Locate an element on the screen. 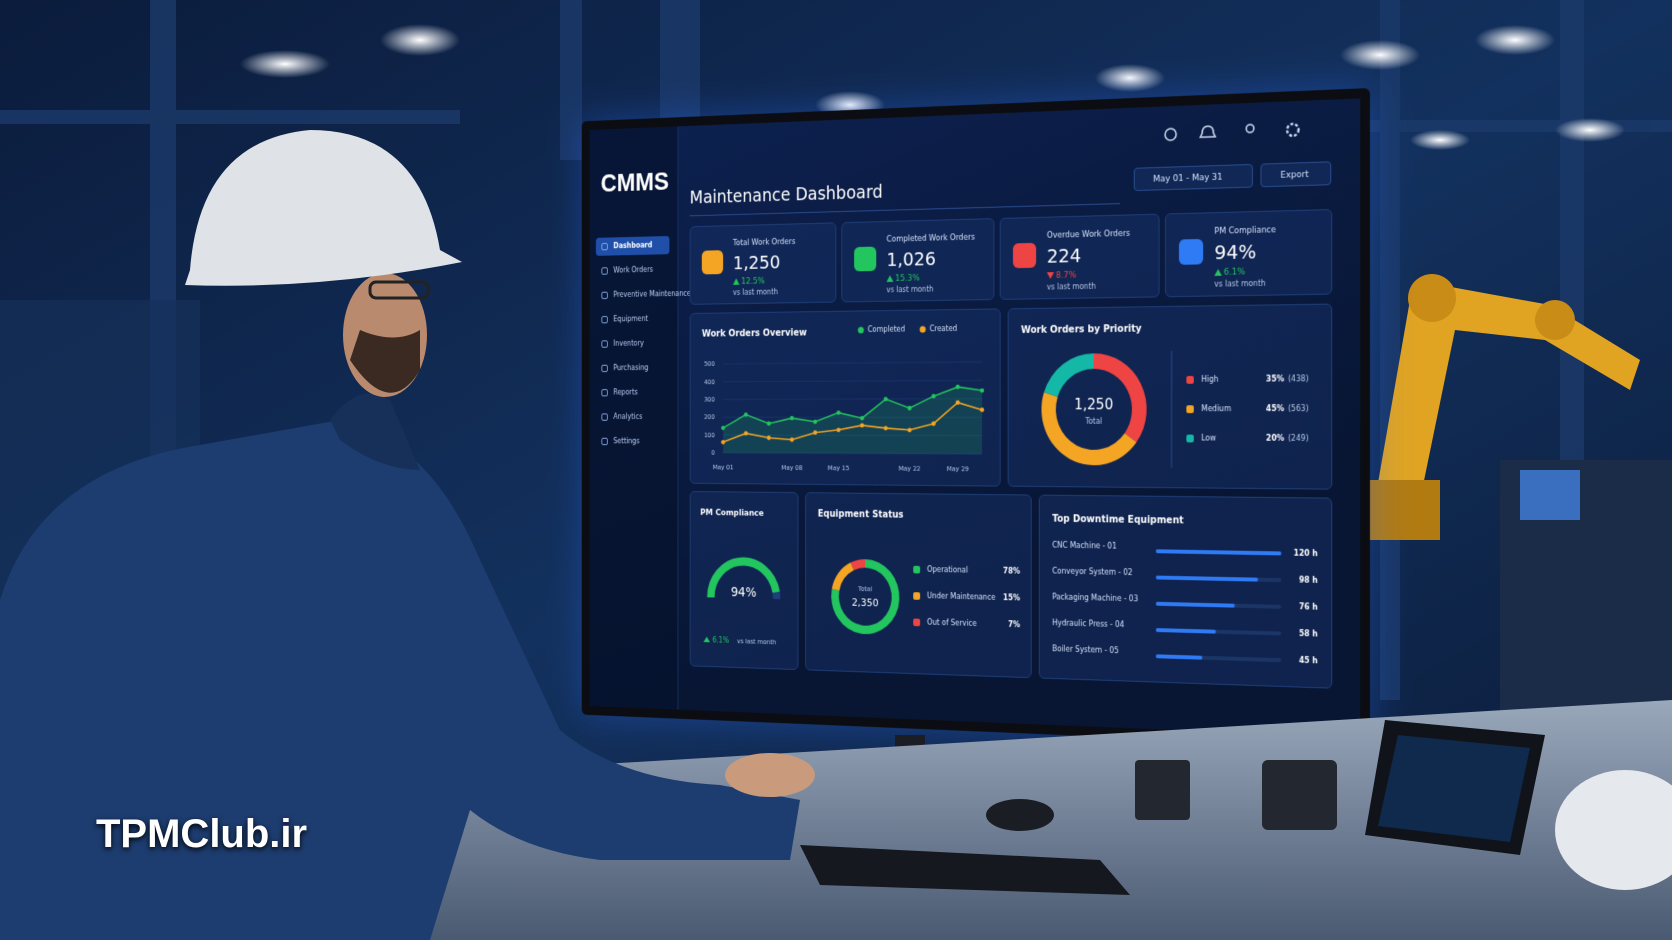 This screenshot has height=940, width=1672. kpi-value: 94% is located at coordinates (1235, 252).